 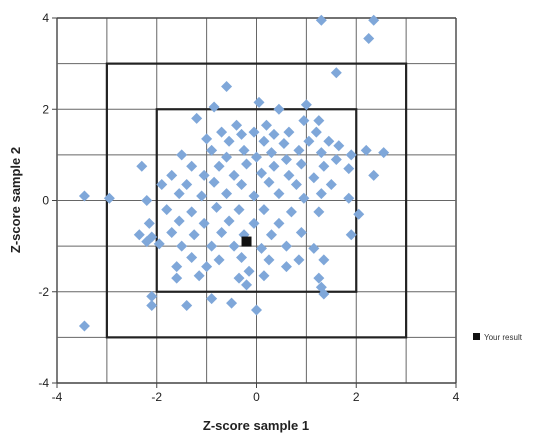 What do you see at coordinates (456, 397) in the screenshot?
I see `x-tick-label: 4` at bounding box center [456, 397].